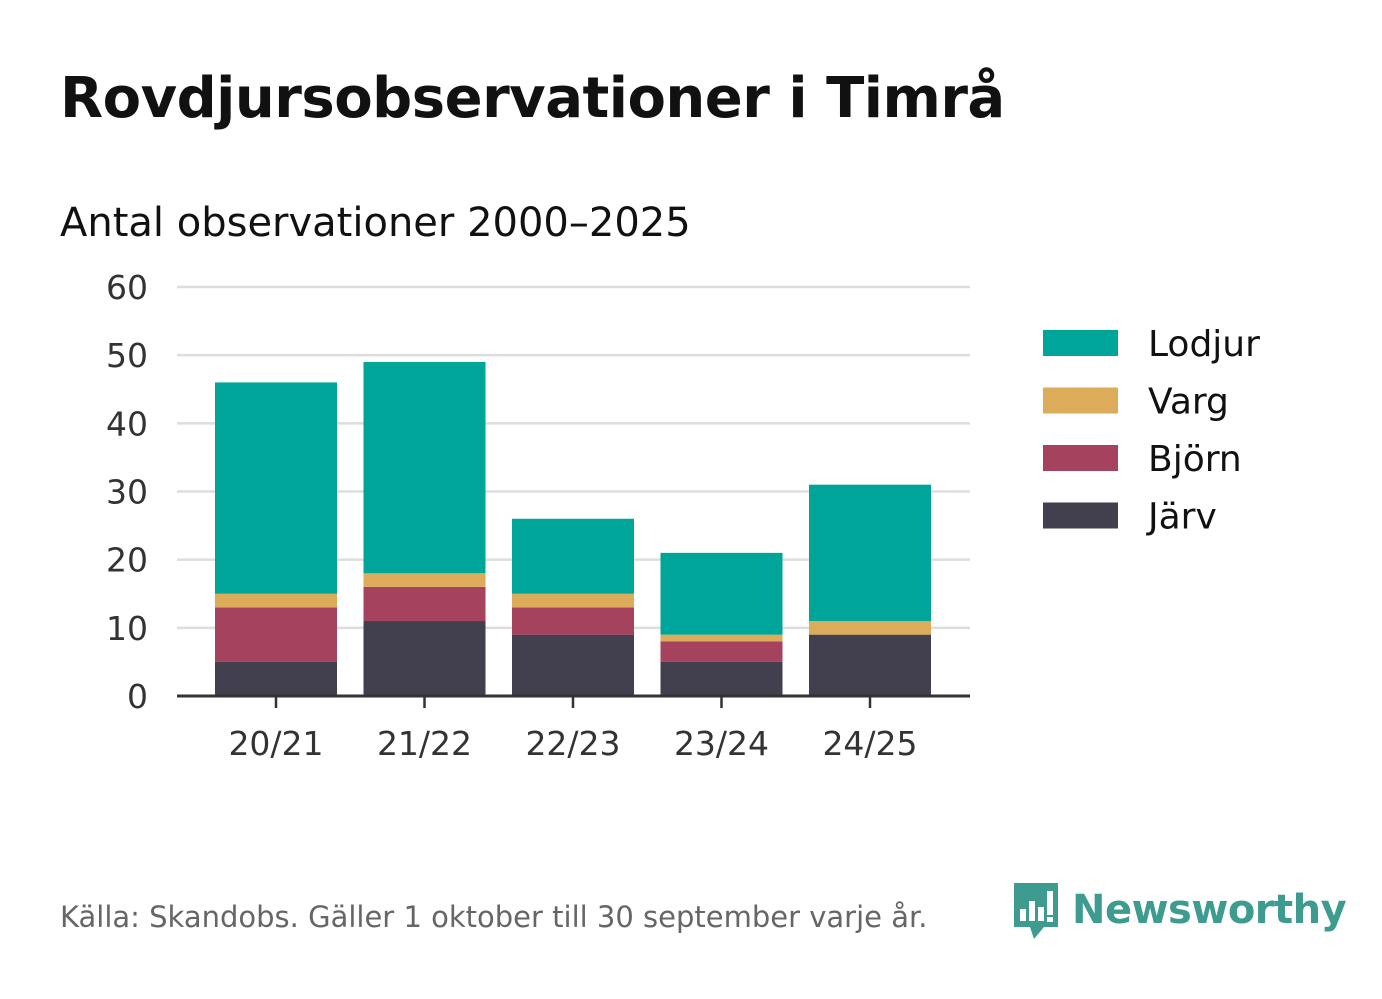 Image resolution: width=1382 pixels, height=999 pixels. Describe the element at coordinates (375, 223) in the screenshot. I see `chart-subtitle: Antal observationer 2000–2025` at that location.